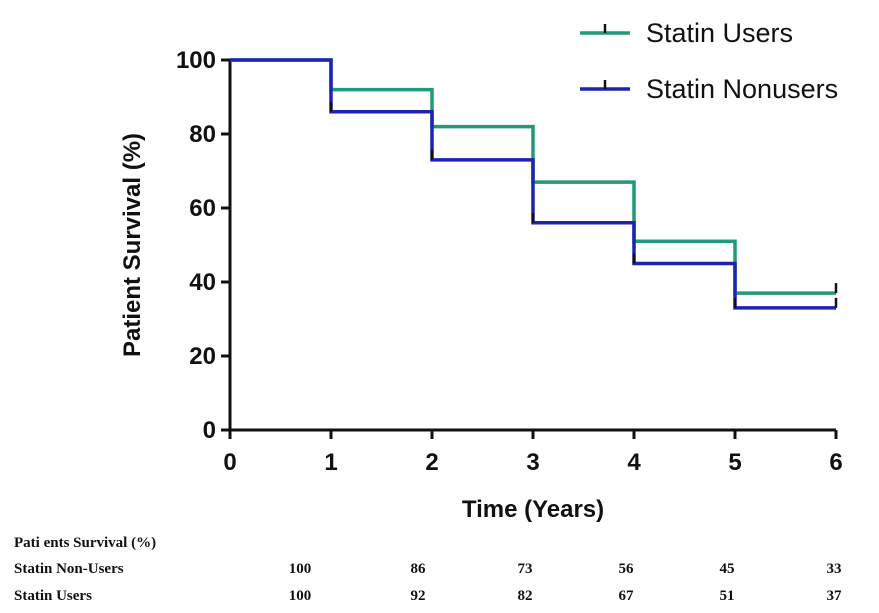 This screenshot has width=879, height=613. I want to click on x-axis-label: Time (Years), so click(533, 509).